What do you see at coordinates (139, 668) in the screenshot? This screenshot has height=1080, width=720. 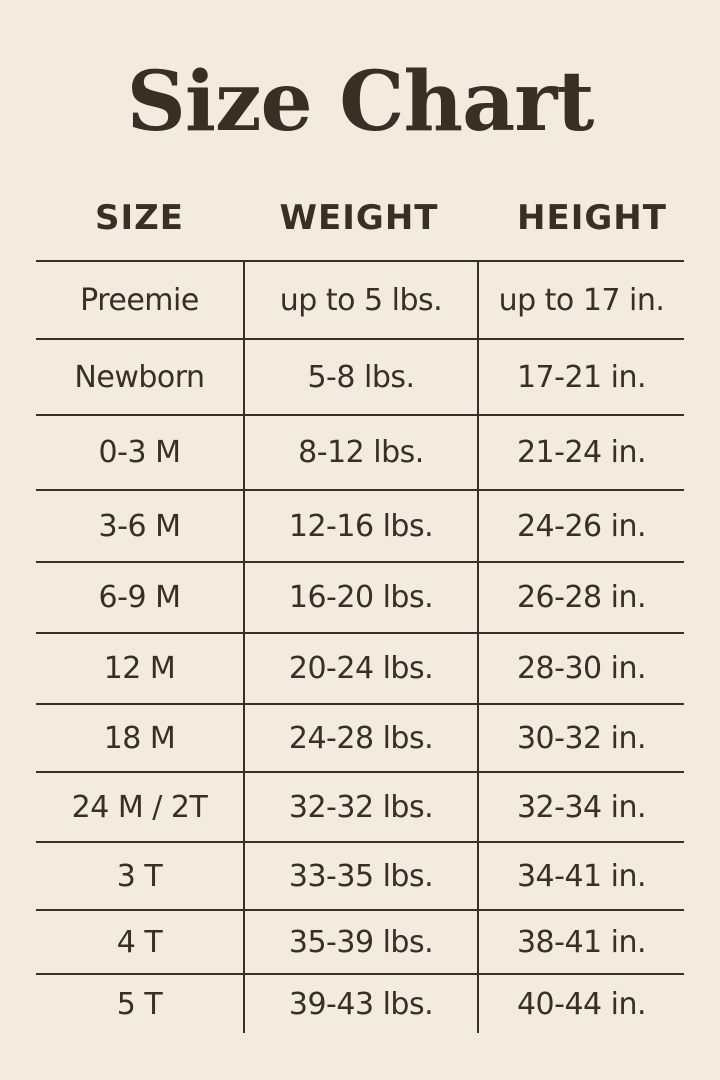 I see `size-cell: 12 M` at bounding box center [139, 668].